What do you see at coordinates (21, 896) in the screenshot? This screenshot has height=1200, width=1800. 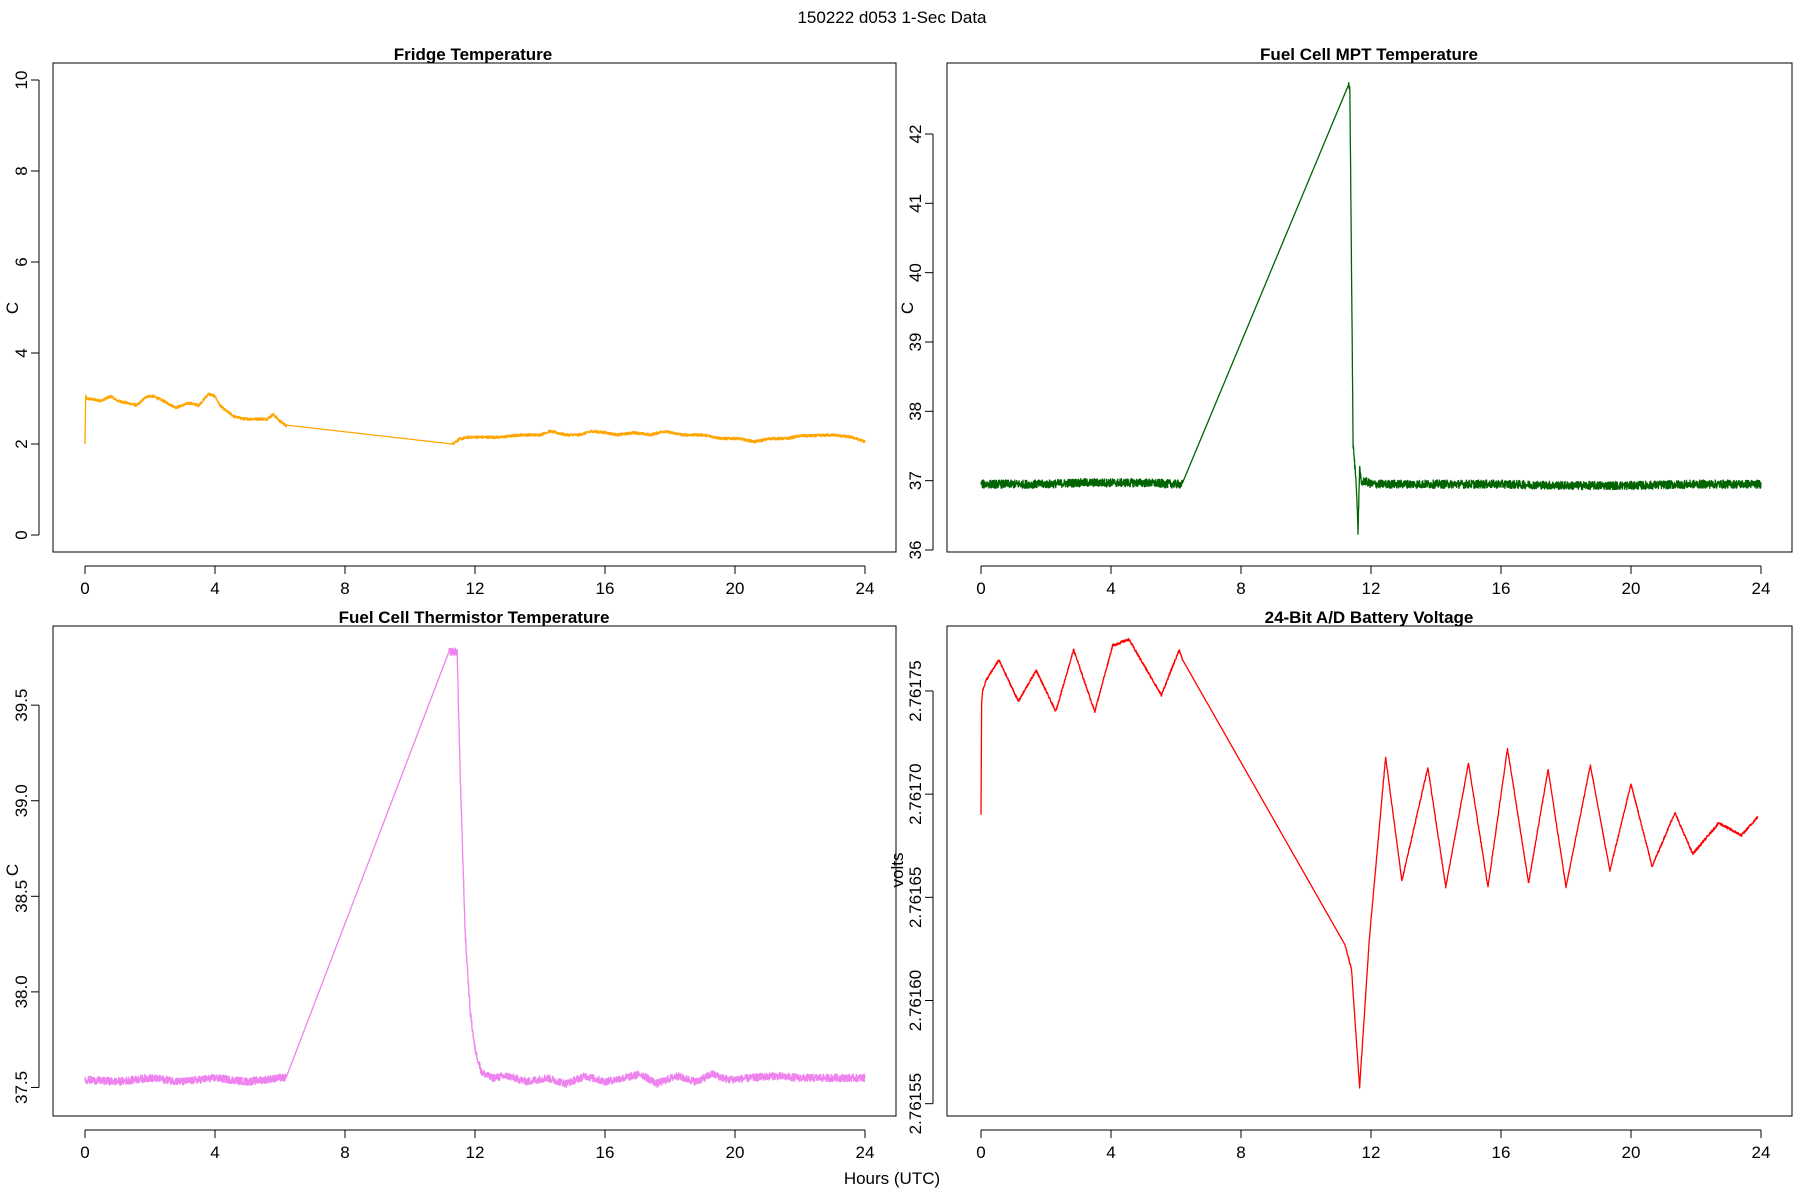 I see `y-tick-label: 38.5` at bounding box center [21, 896].